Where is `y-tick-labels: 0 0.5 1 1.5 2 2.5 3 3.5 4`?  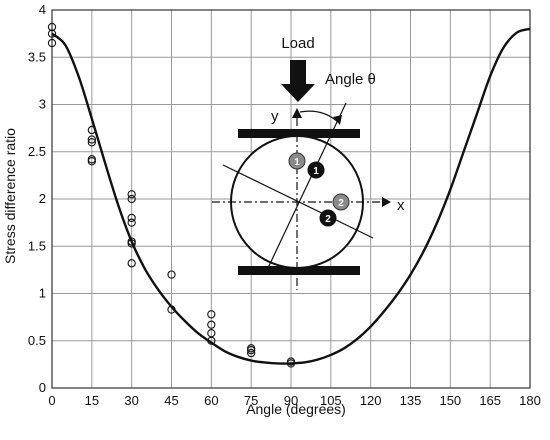
y-tick-labels: 0 0.5 1 1.5 2 2.5 3 3.5 4 is located at coordinates (37, 198).